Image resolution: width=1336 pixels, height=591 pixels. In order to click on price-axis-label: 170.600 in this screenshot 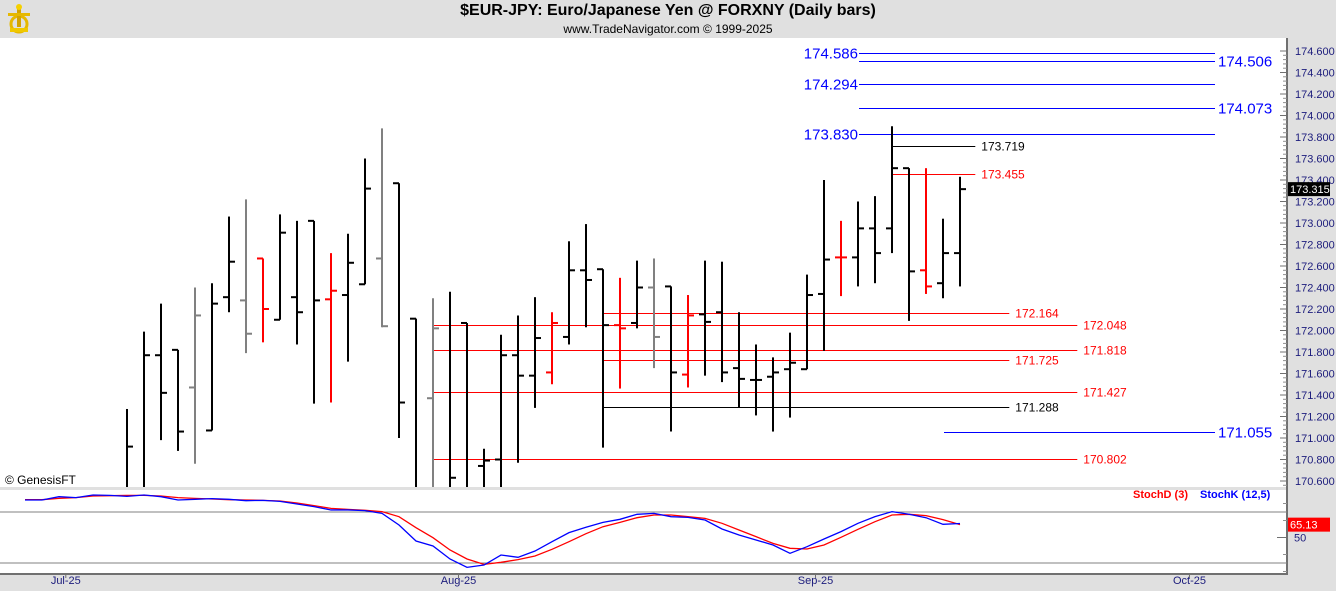, I will do `click(1315, 482)`.